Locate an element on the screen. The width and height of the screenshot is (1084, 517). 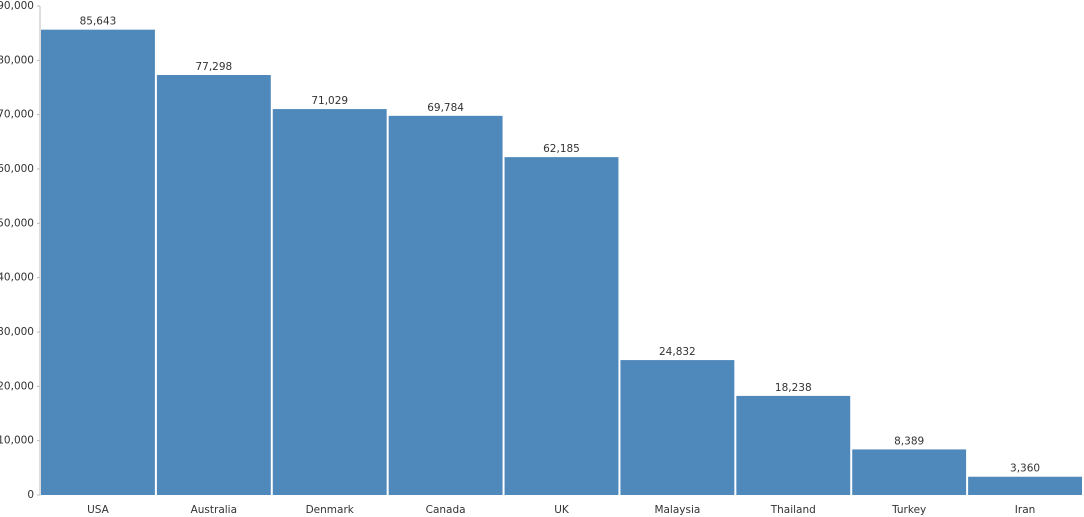
x-tick-label: Thailand is located at coordinates (793, 510).